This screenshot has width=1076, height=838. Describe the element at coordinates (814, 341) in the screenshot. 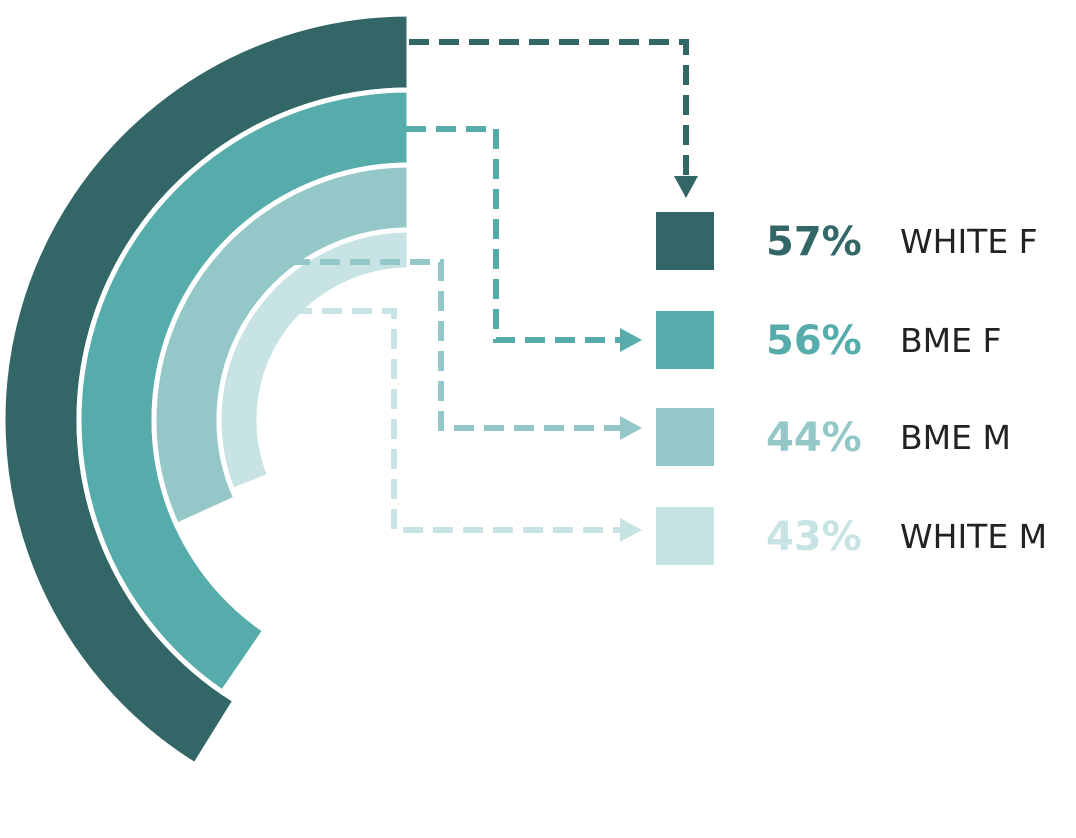

I see `value-label-bme-f: 56%` at that location.